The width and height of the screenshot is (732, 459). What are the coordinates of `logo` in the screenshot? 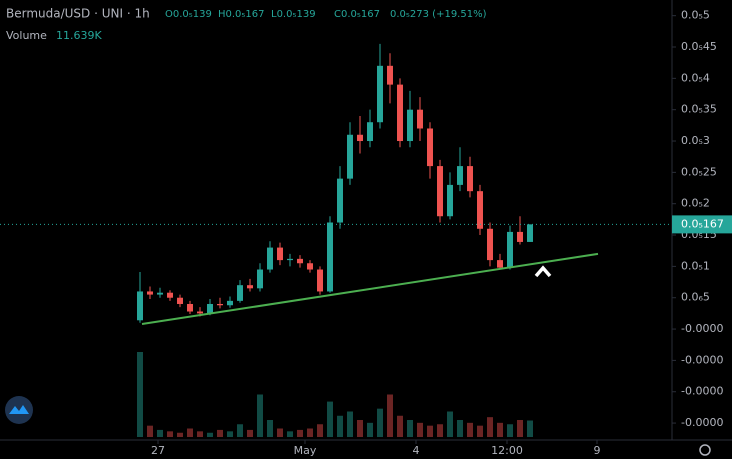 It's located at (19, 410).